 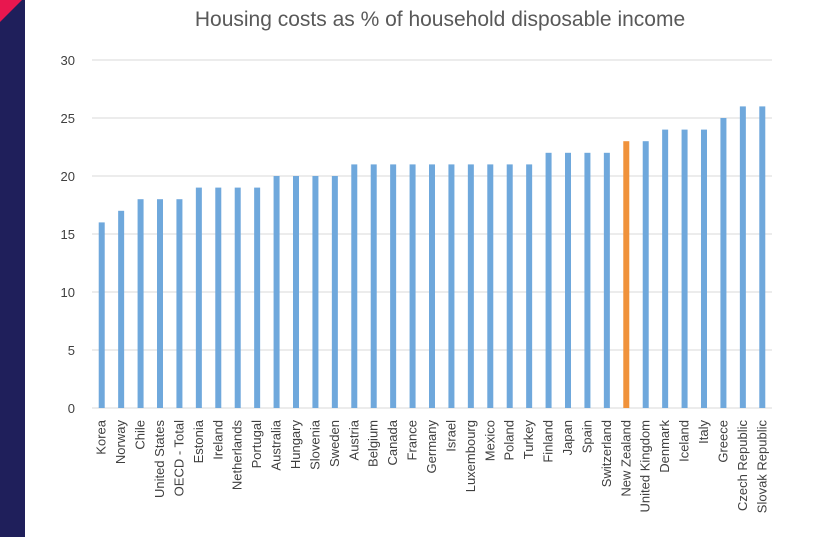 What do you see at coordinates (256, 444) in the screenshot?
I see `x-tick-label: Portugal` at bounding box center [256, 444].